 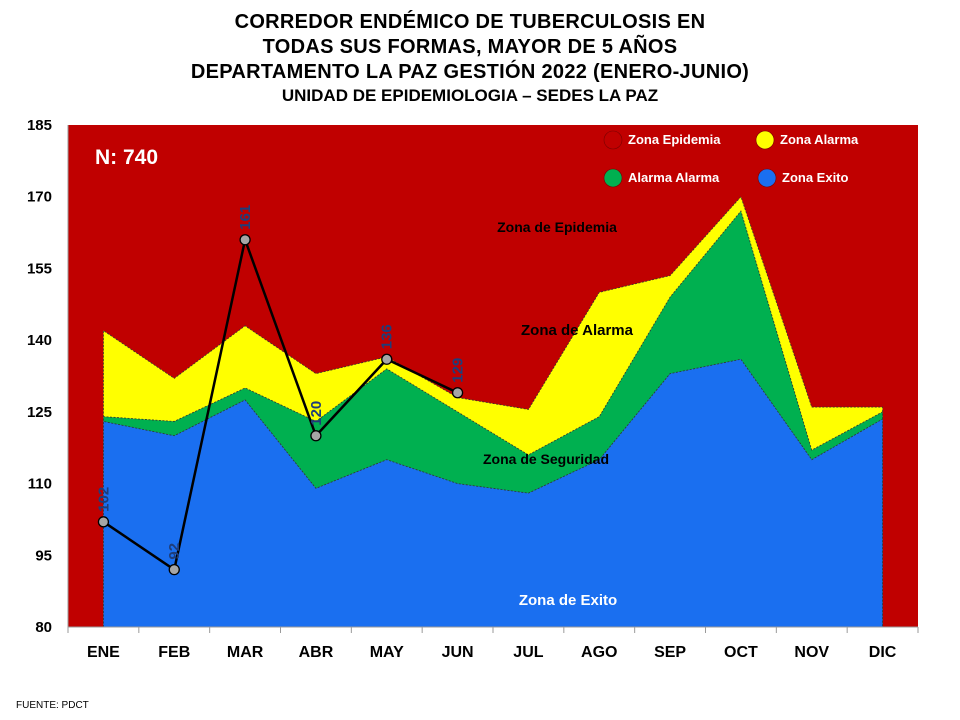 What do you see at coordinates (43, 555) in the screenshot?
I see `y-tick-label: 95` at bounding box center [43, 555].